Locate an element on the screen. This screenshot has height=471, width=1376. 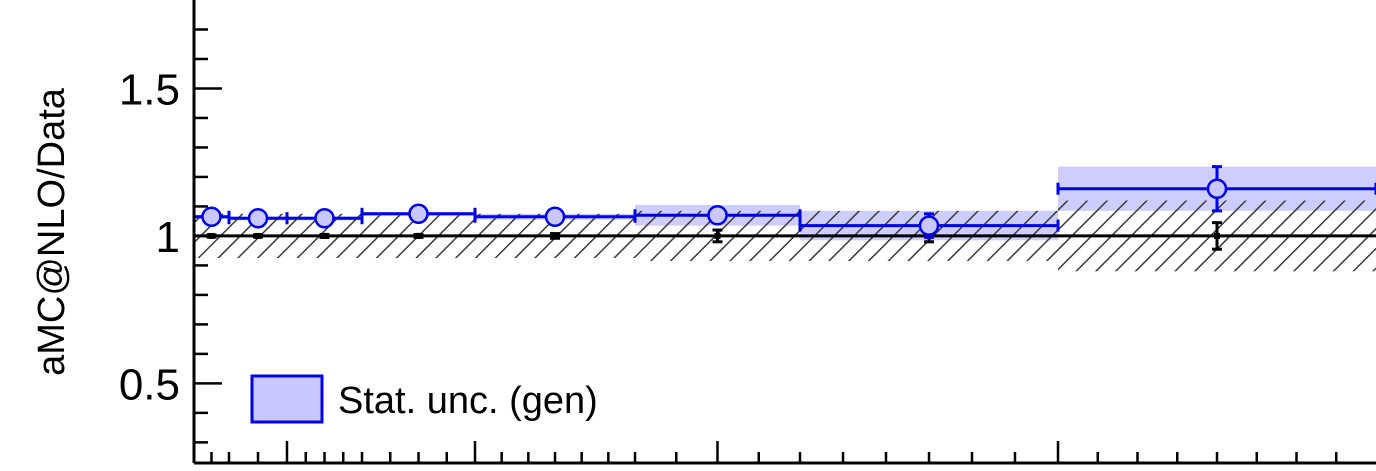
x-axis-ticks is located at coordinates (774, 452).